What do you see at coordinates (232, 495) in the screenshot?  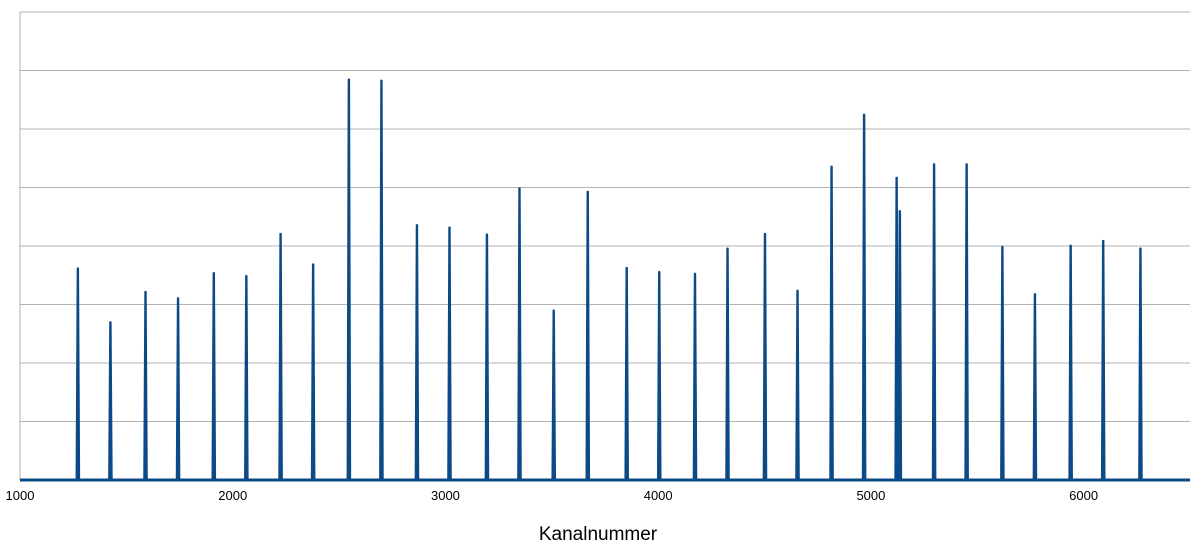 I see `x-tick-label: 2000` at bounding box center [232, 495].